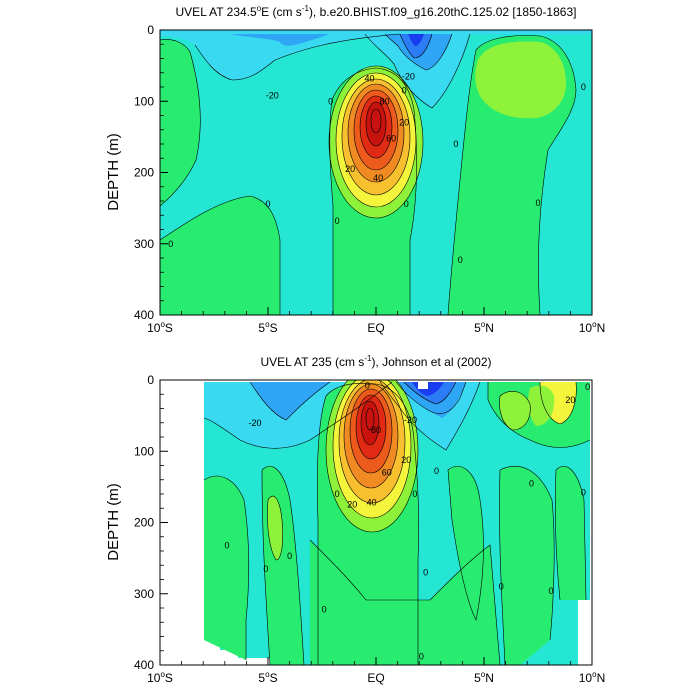 The image size is (700, 700). Describe the element at coordinates (267, 677) in the screenshot. I see `x-tick-label-observations: 5oS` at that location.